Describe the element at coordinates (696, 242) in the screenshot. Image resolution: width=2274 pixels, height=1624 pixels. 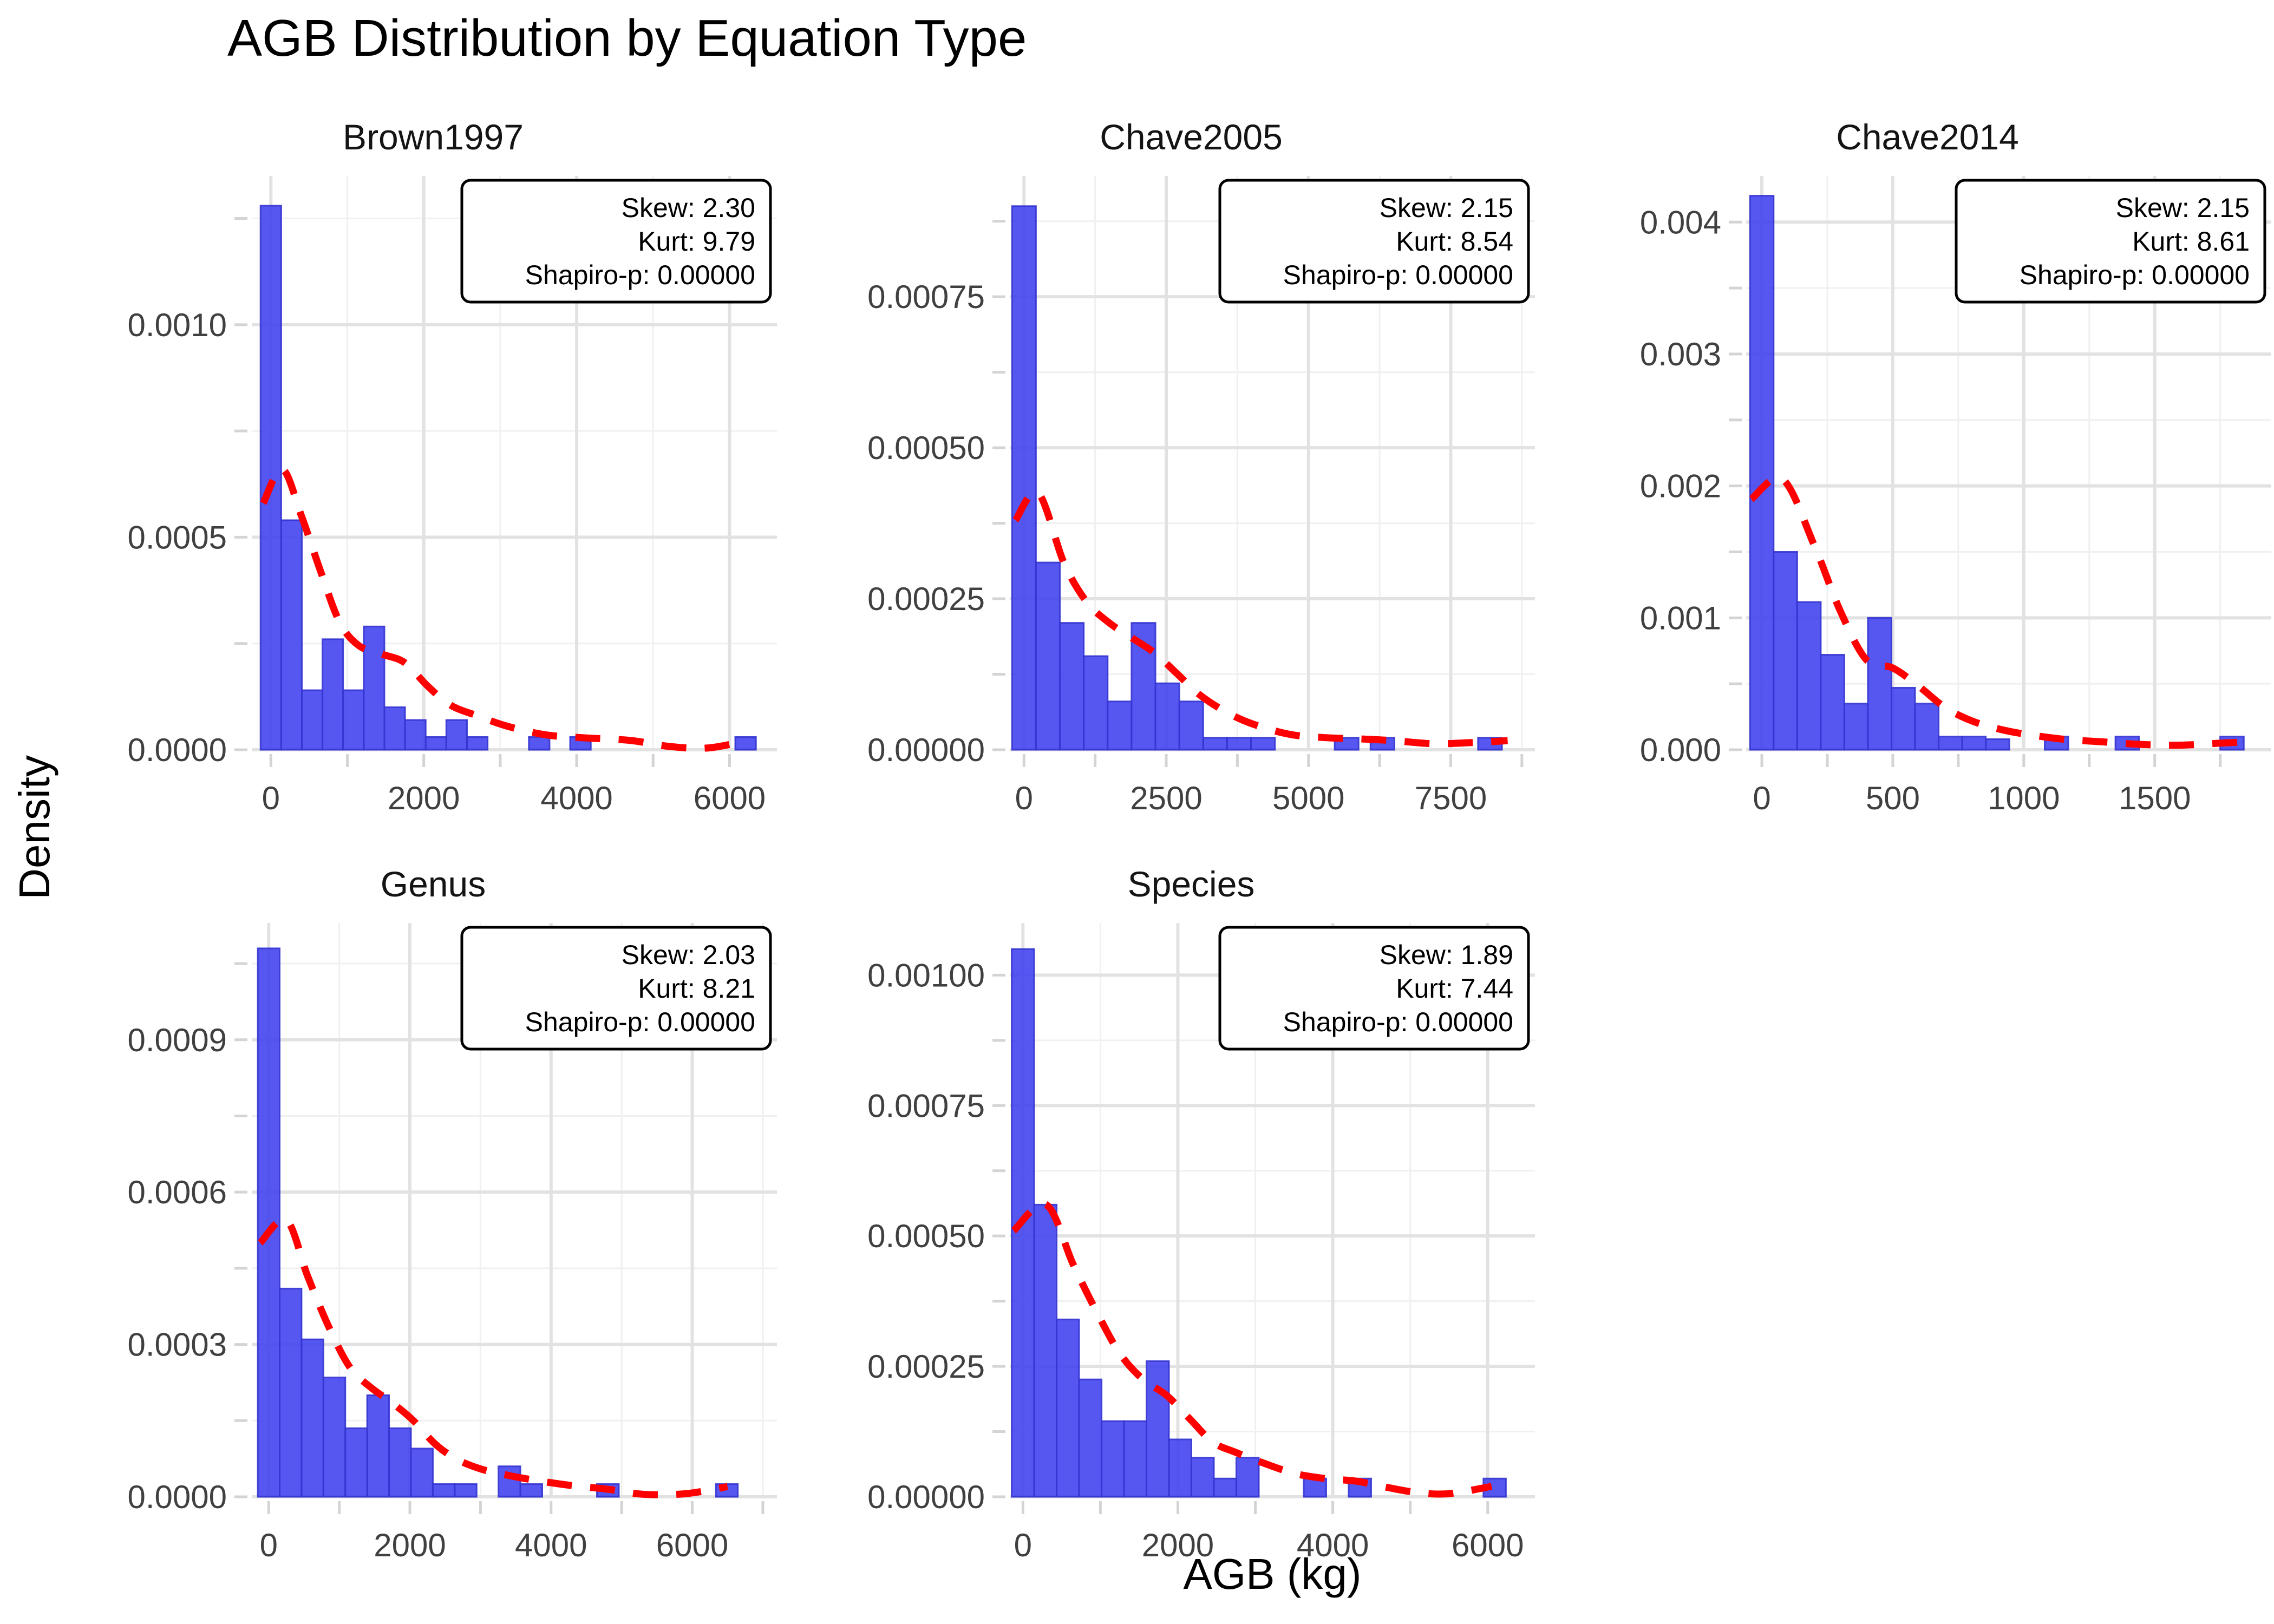
I see `stats-annotation-line: Kurt: 9.79` at that location.